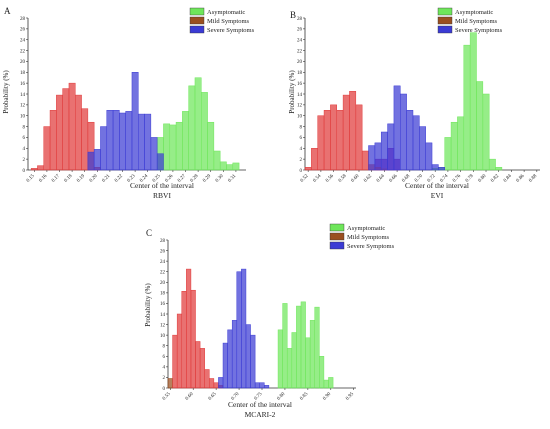 The image size is (550, 429). What do you see at coordinates (162, 185) in the screenshot?
I see `panel-a-xlabel: Center of the interval` at bounding box center [162, 185].